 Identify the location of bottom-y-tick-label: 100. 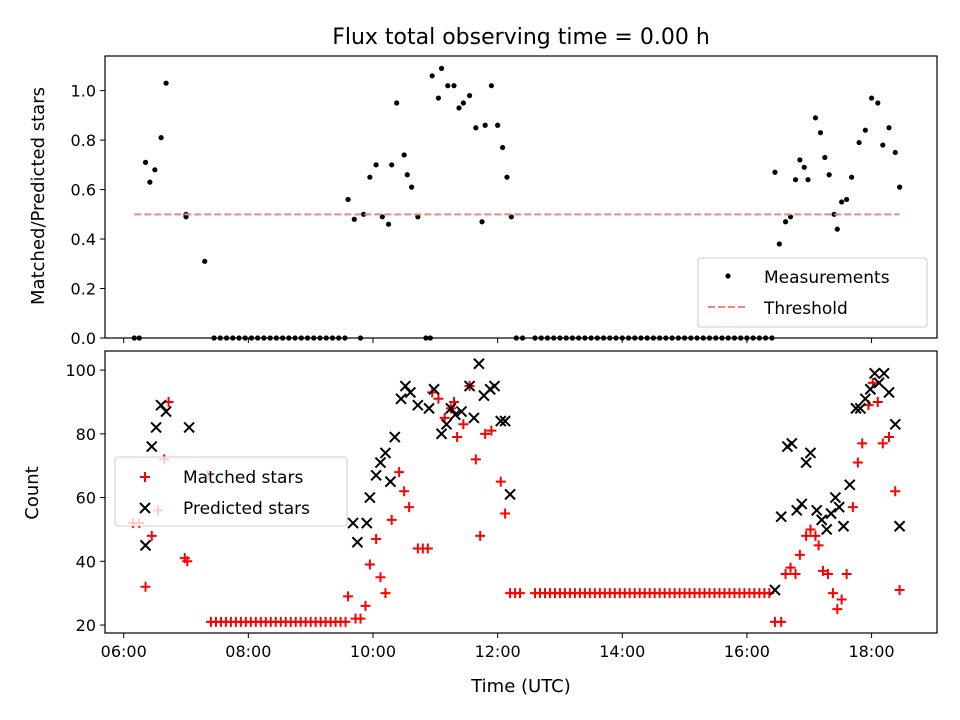
(80, 370).